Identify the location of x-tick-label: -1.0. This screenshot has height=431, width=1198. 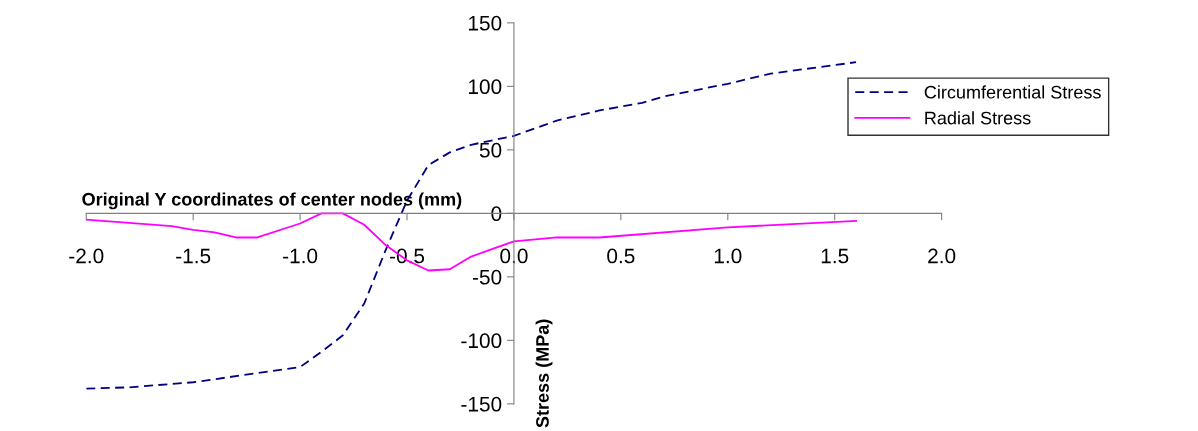
(300, 256).